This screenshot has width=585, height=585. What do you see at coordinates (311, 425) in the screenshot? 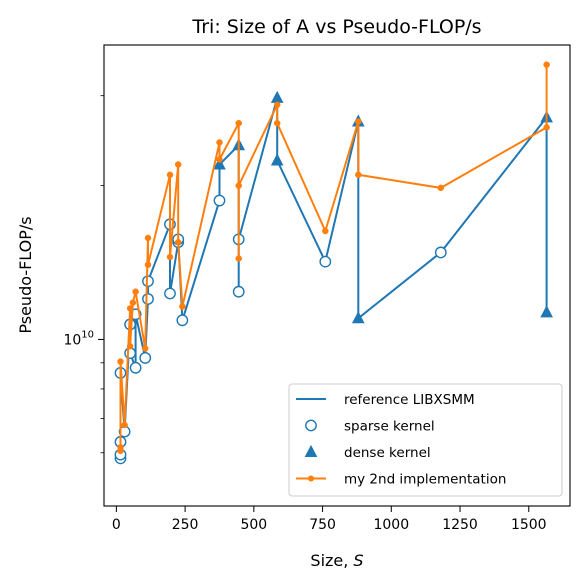
I see `legend-handle-open-circle` at bounding box center [311, 425].